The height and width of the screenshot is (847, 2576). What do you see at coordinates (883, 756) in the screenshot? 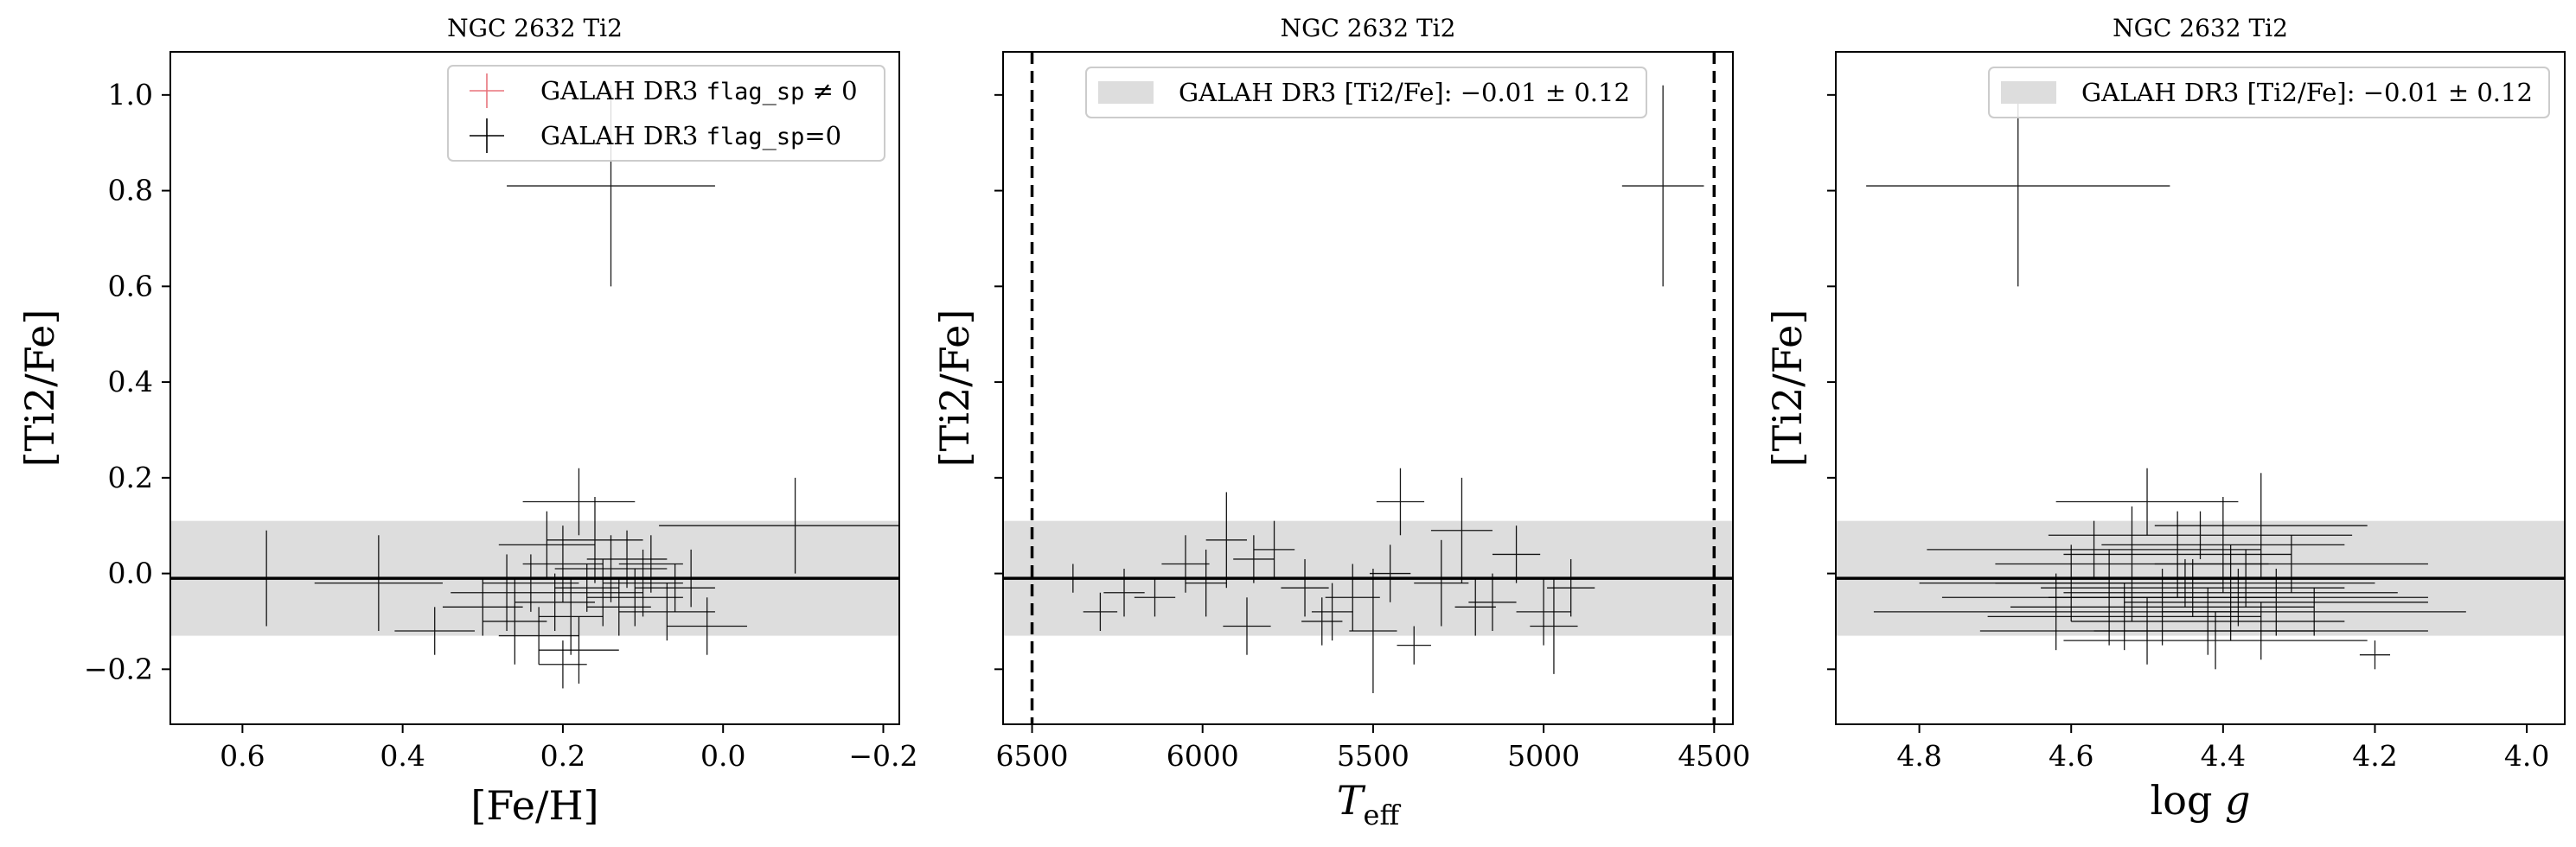
I see `x-tick-label: −0.2` at bounding box center [883, 756].